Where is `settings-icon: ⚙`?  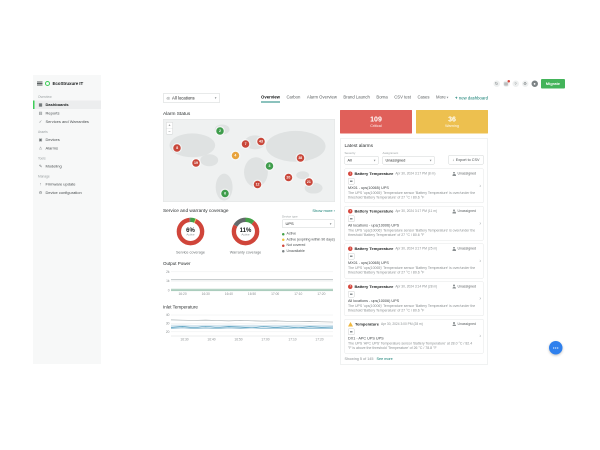 settings-icon: ⚙ is located at coordinates (525, 83).